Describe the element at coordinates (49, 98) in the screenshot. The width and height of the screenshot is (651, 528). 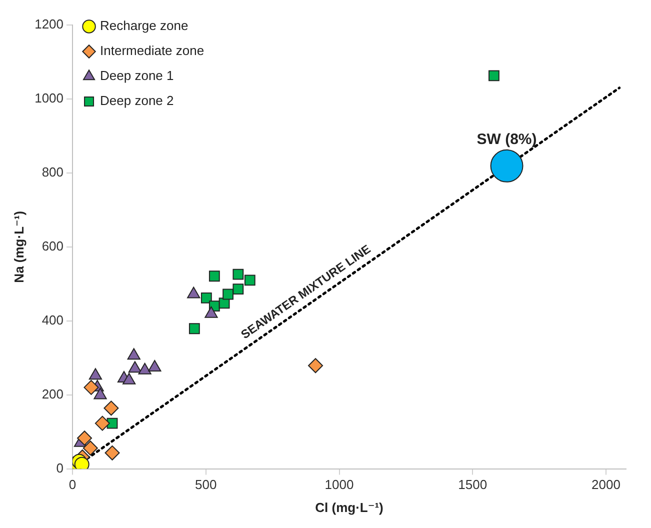
I see `y-tick-label: 1000` at that location.